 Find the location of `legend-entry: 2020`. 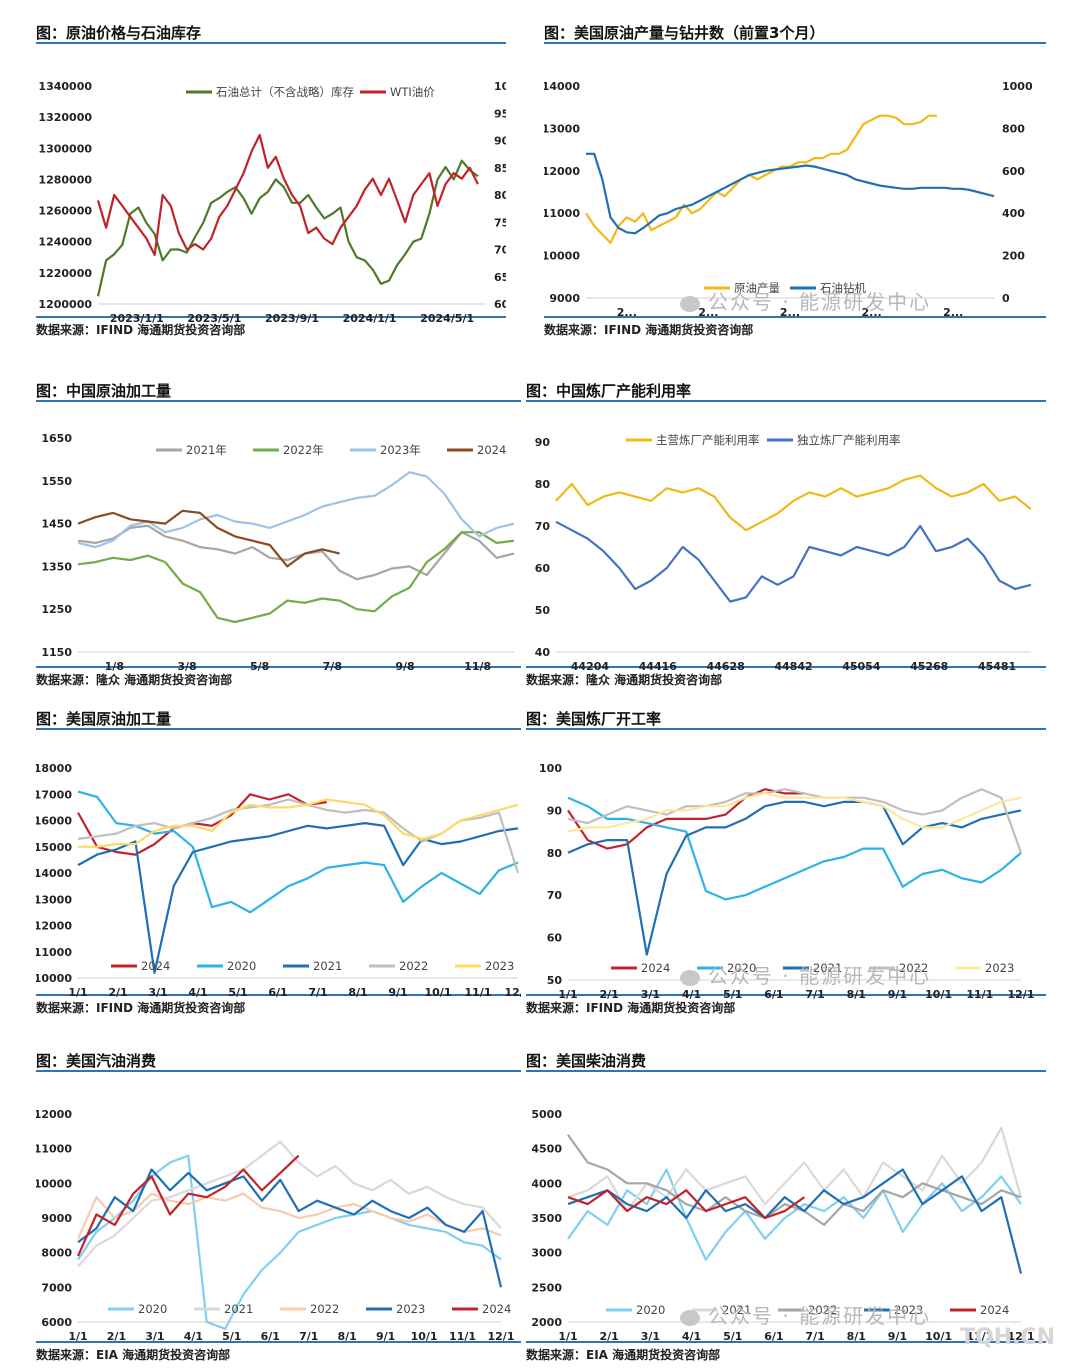

legend-entry: 2020 is located at coordinates (137, 1309).